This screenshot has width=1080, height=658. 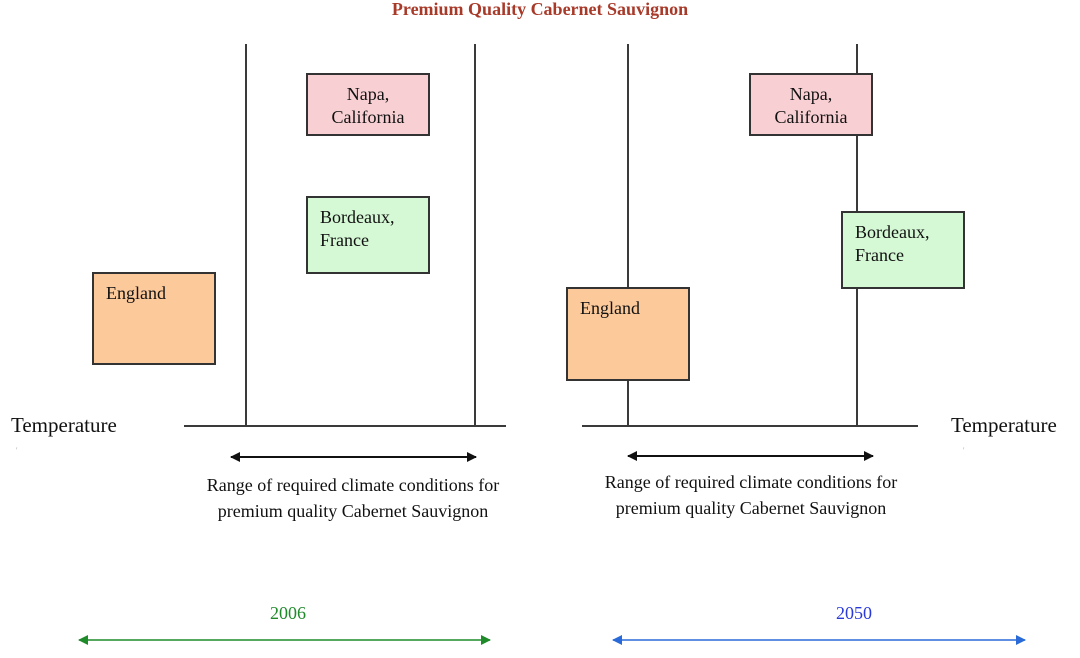 I want to click on year-label-2006: 2006, so click(x=288, y=613).